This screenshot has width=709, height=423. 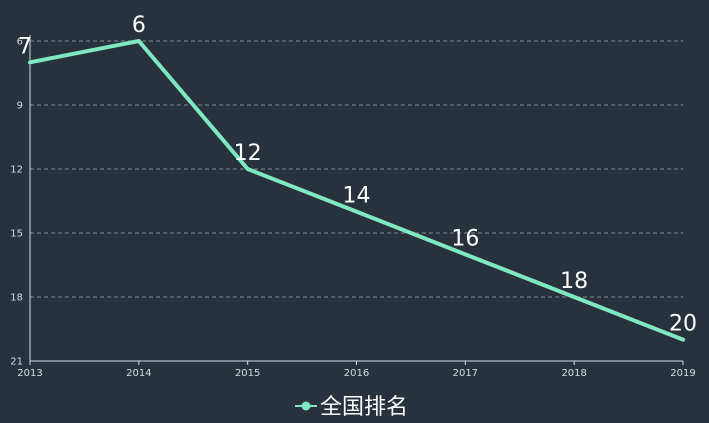 What do you see at coordinates (25, 46) in the screenshot?
I see `data-label: 7` at bounding box center [25, 46].